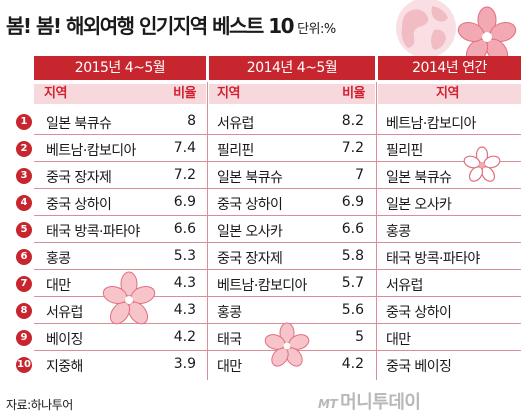  What do you see at coordinates (250, 259) in the screenshot?
I see `region-2014: 중국 장자제` at bounding box center [250, 259].